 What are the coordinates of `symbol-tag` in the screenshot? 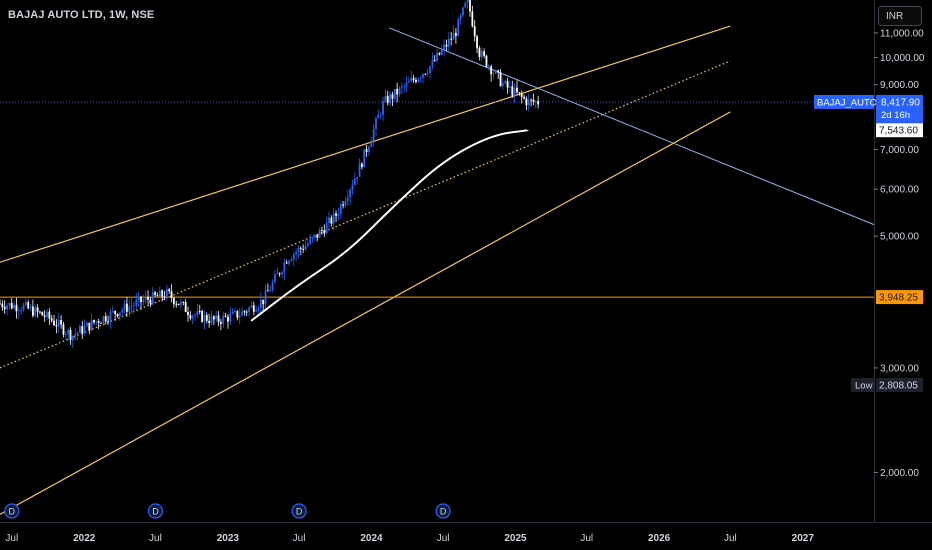 It's located at (844, 101).